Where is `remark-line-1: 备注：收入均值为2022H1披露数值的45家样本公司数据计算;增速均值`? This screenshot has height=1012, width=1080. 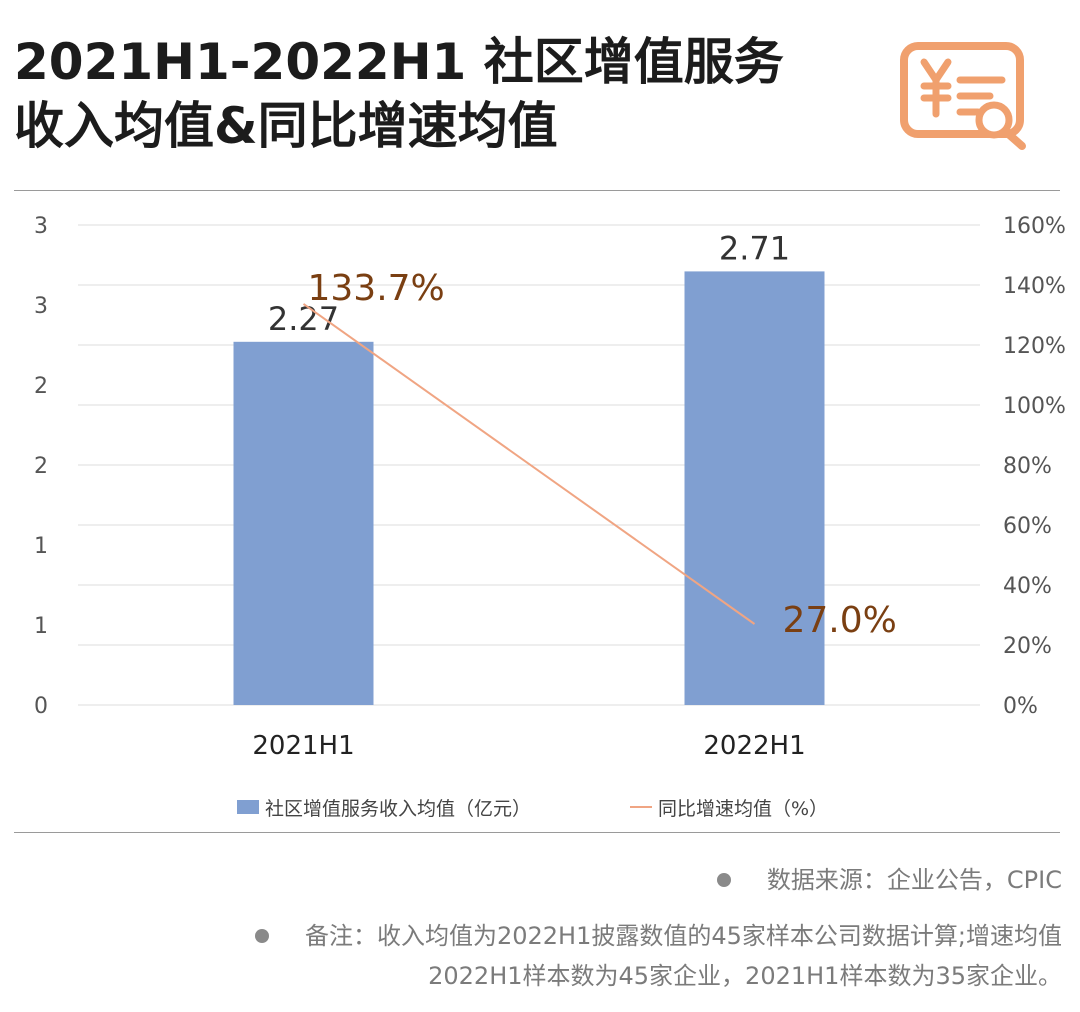
remark-line-1: 备注：收入均值为2022H1披露数值的45家样本公司数据计算;增速均值 is located at coordinates (683, 936).